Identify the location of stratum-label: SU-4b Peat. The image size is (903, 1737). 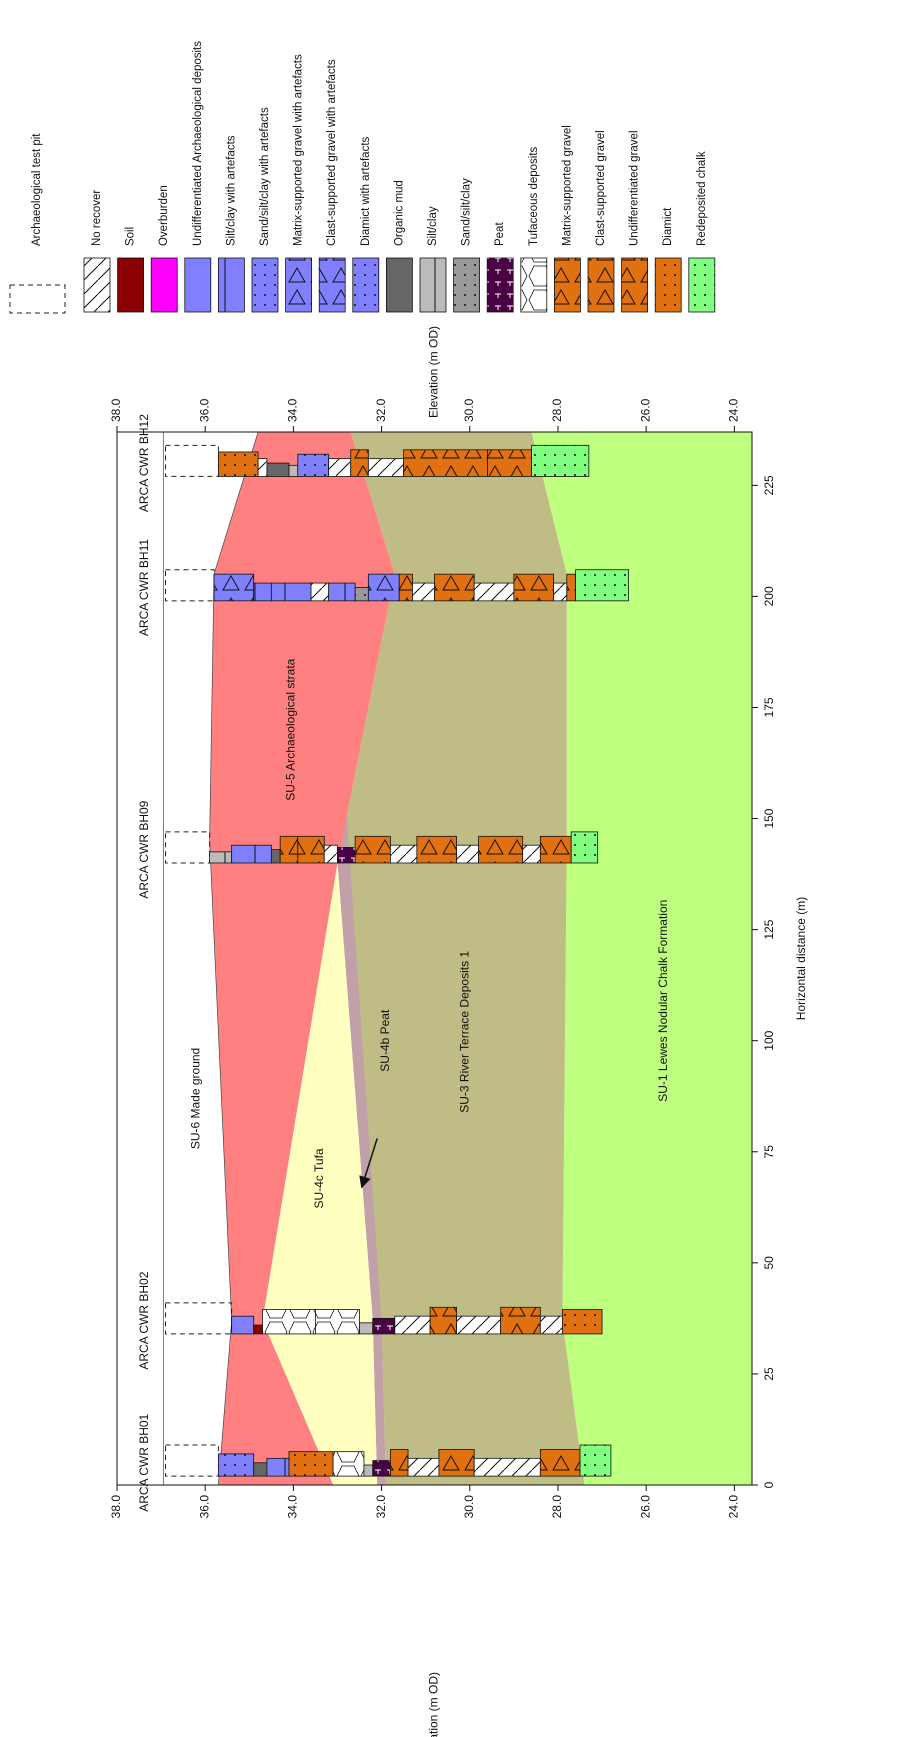
(385, 1040).